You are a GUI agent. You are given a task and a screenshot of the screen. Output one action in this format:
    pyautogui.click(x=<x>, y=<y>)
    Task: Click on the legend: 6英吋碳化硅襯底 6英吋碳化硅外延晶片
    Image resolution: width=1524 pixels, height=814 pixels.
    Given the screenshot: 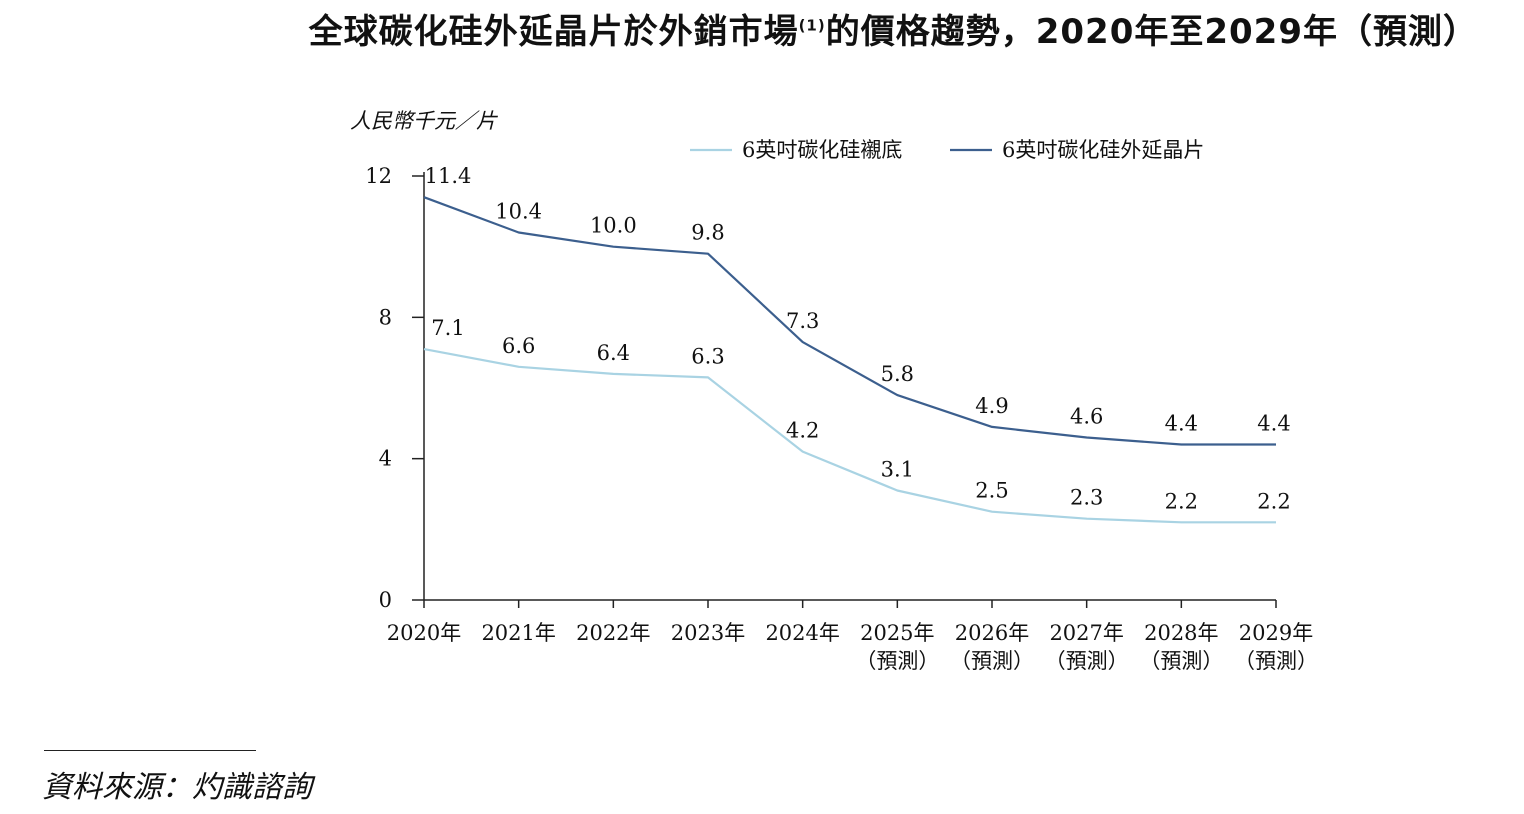 What is the action you would take?
    pyautogui.click(x=947, y=150)
    